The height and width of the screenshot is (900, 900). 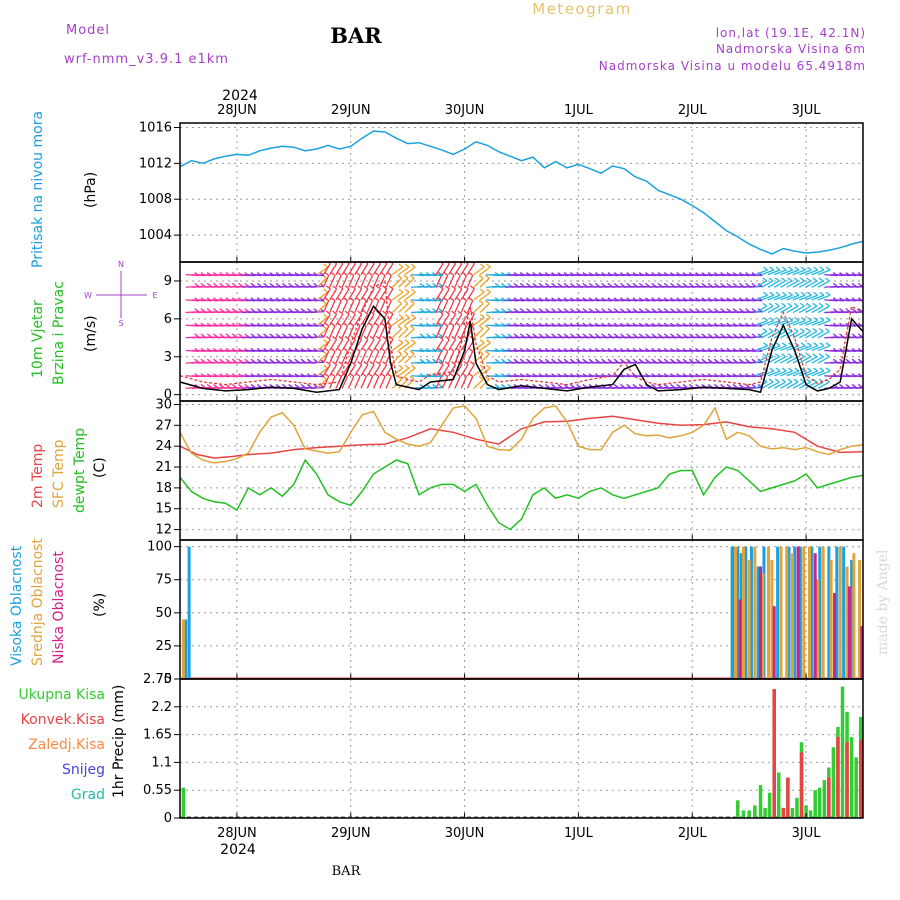 I want to click on wind-ytick-label: 0, so click(x=168, y=395).